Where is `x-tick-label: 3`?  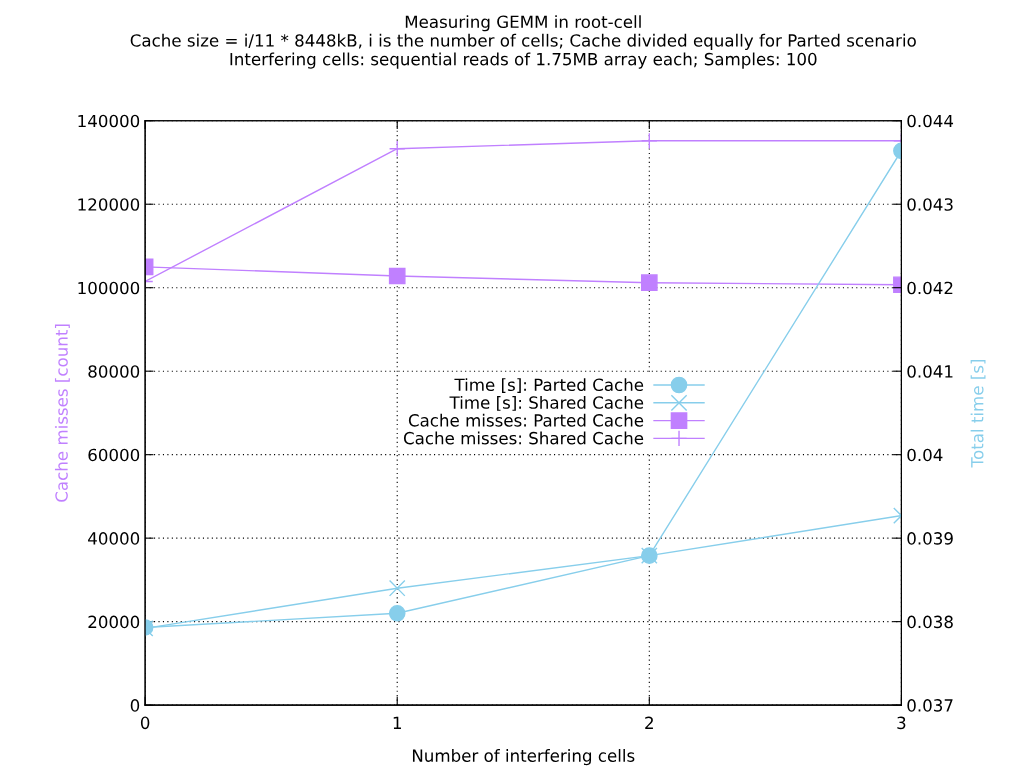 x-tick-label: 3 is located at coordinates (901, 723).